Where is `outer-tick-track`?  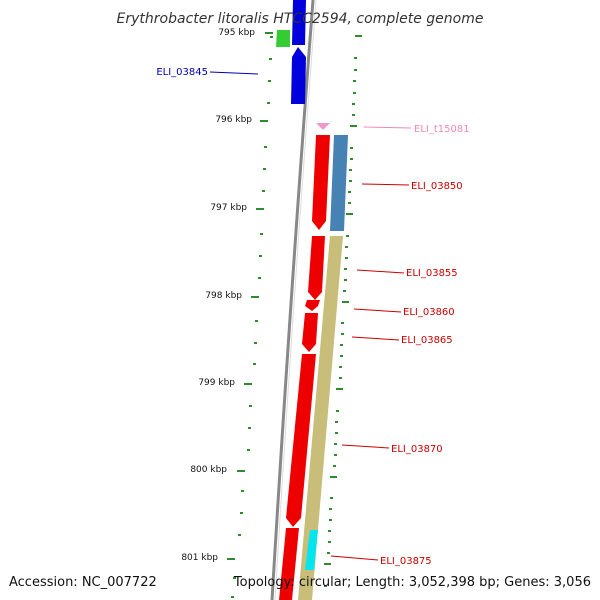
outer-tick-track is located at coordinates (343, 311).